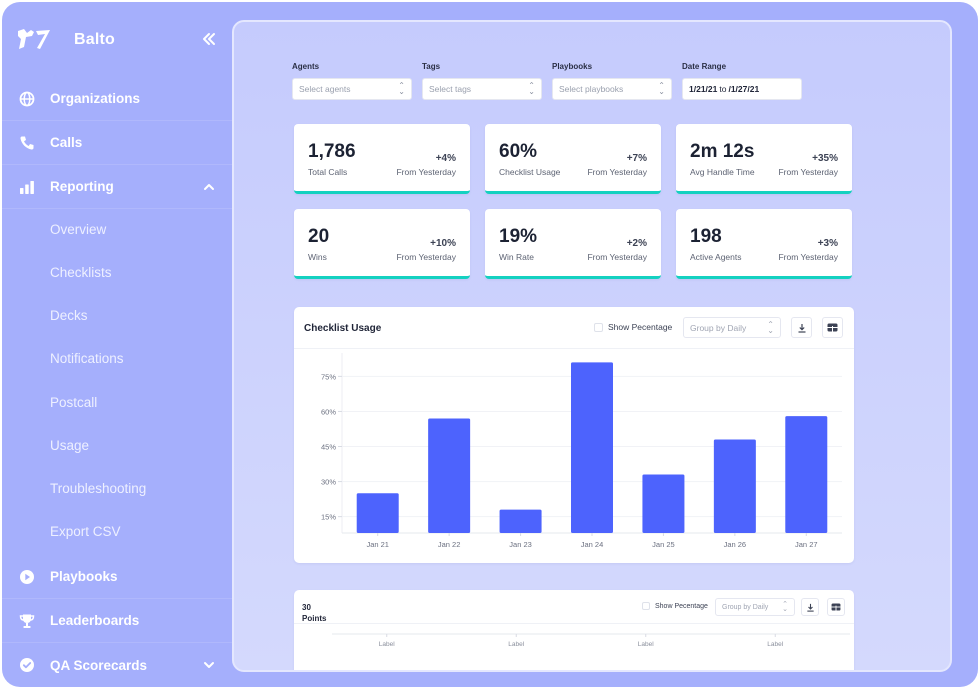  What do you see at coordinates (95, 98) in the screenshot?
I see `sidebar-item-label: Organizations` at bounding box center [95, 98].